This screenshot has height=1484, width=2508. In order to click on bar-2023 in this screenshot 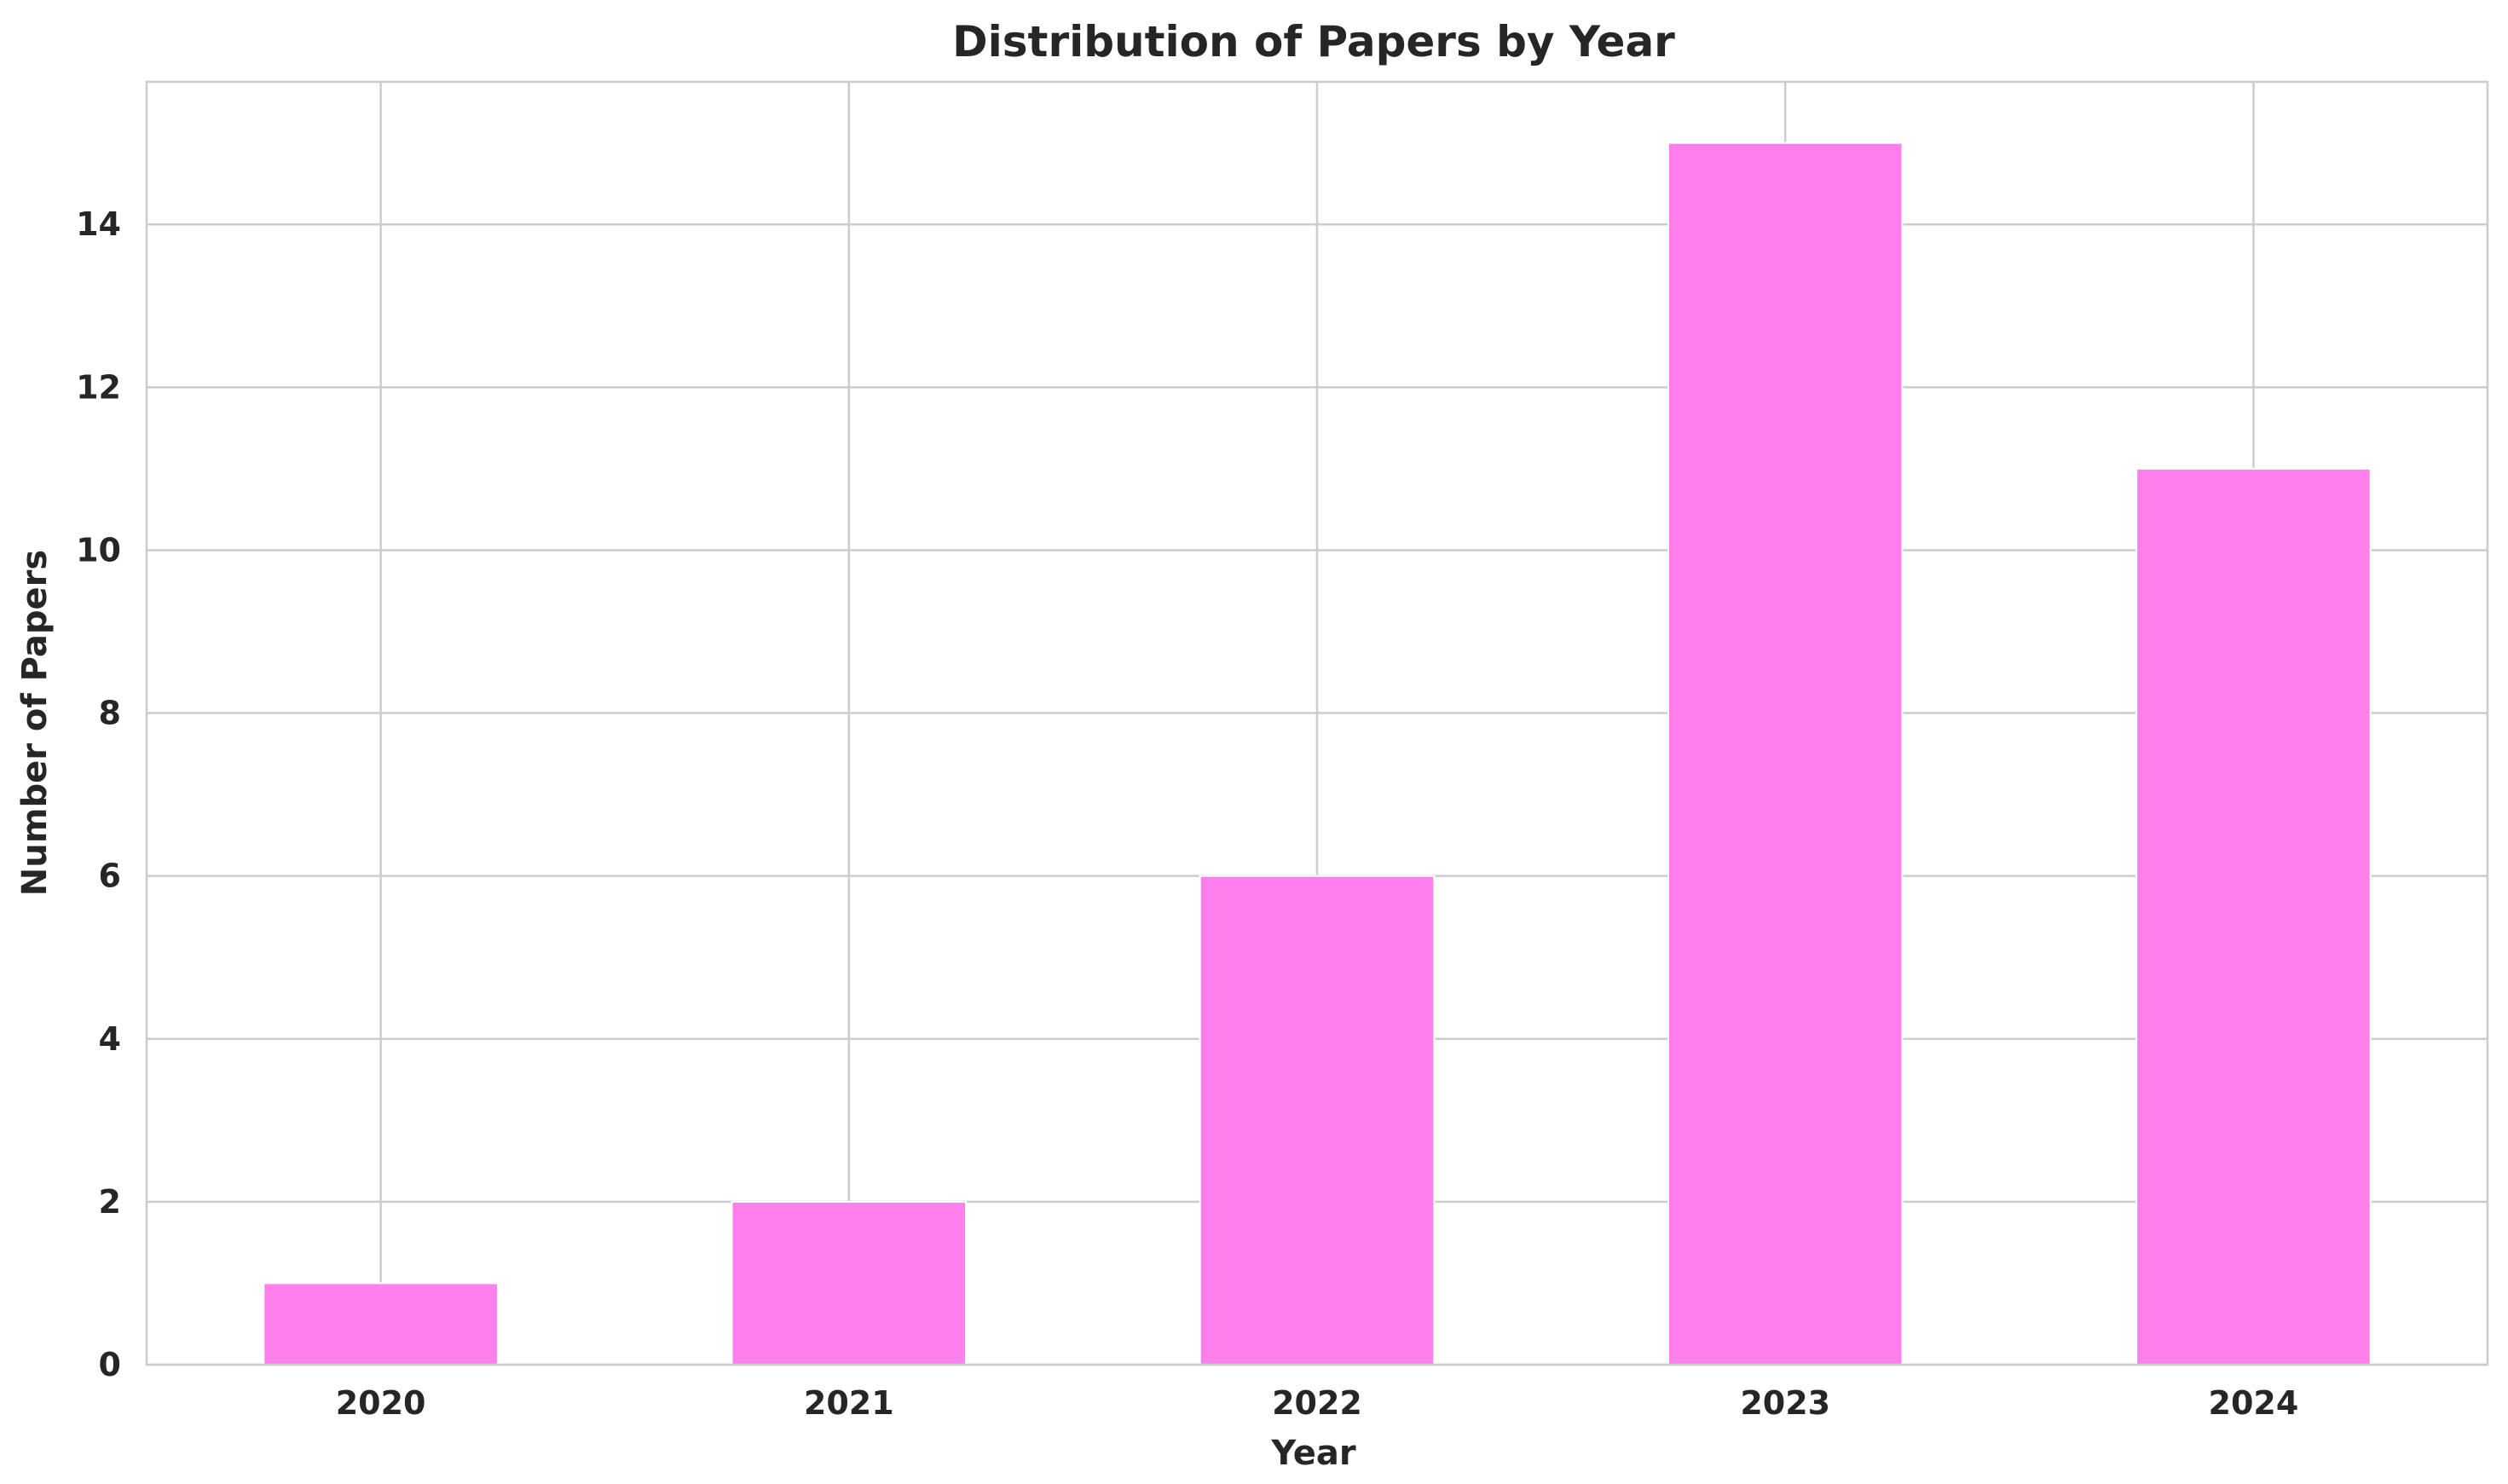, I will do `click(1785, 753)`.